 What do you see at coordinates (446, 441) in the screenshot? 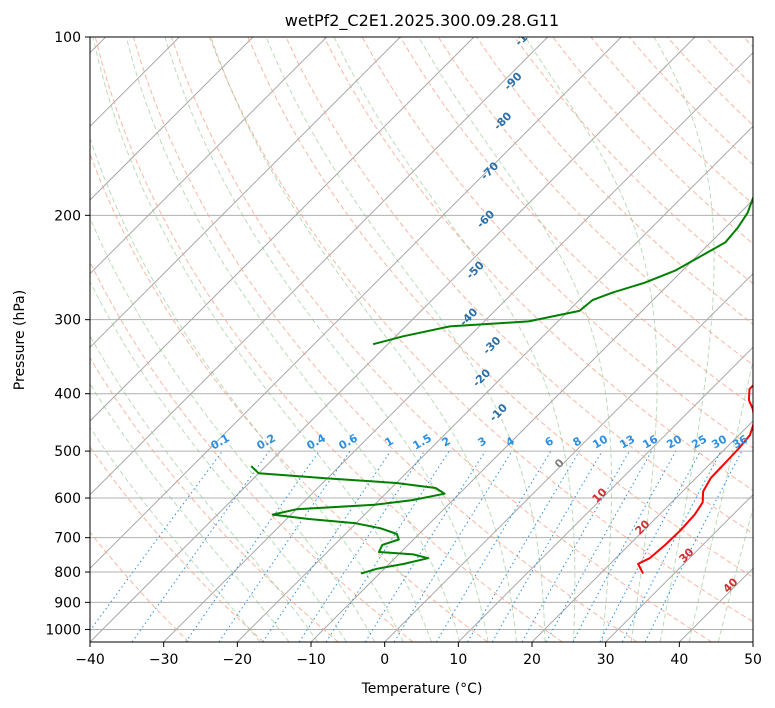
I see `mixing-ratio-label: 2` at bounding box center [446, 441].